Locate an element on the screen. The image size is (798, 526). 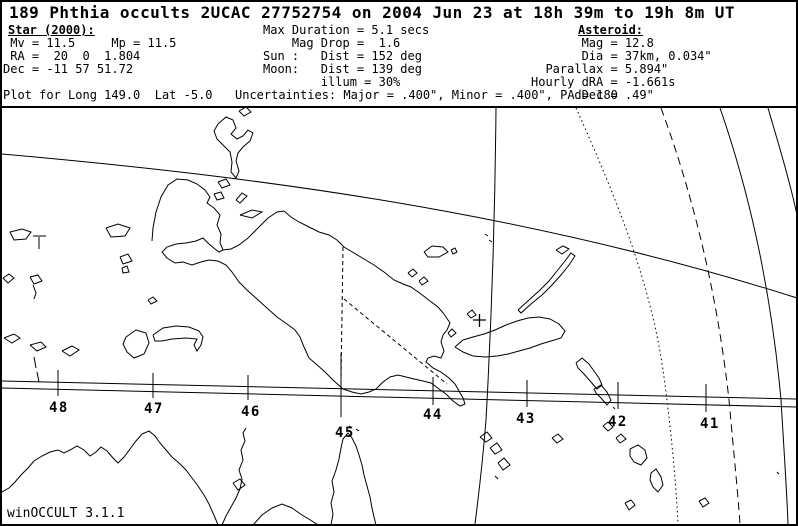
occultation-path is located at coordinates (399, 394).